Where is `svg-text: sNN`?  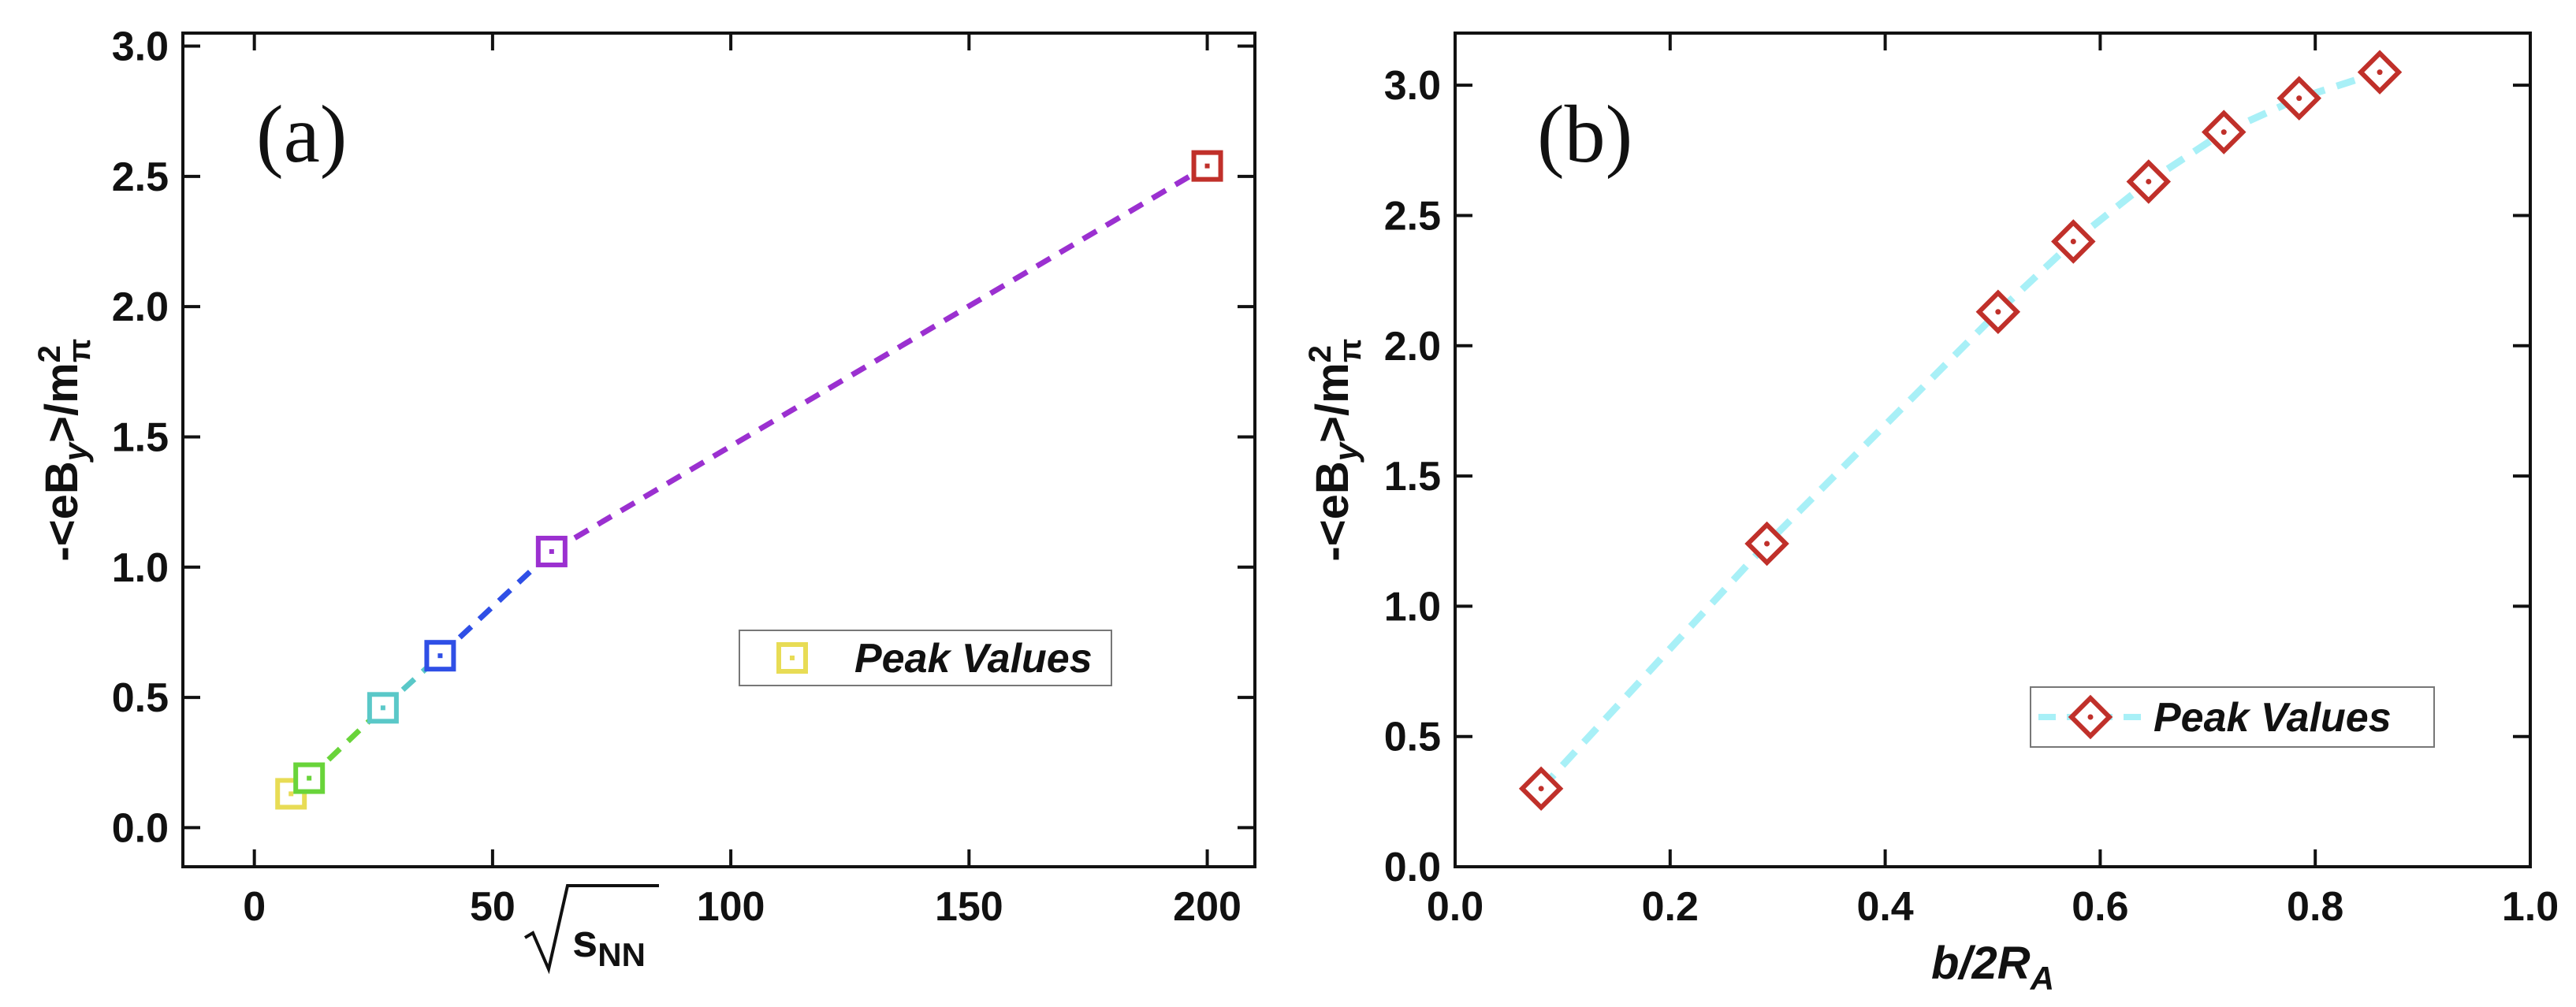 svg-text: sNN is located at coordinates (609, 945).